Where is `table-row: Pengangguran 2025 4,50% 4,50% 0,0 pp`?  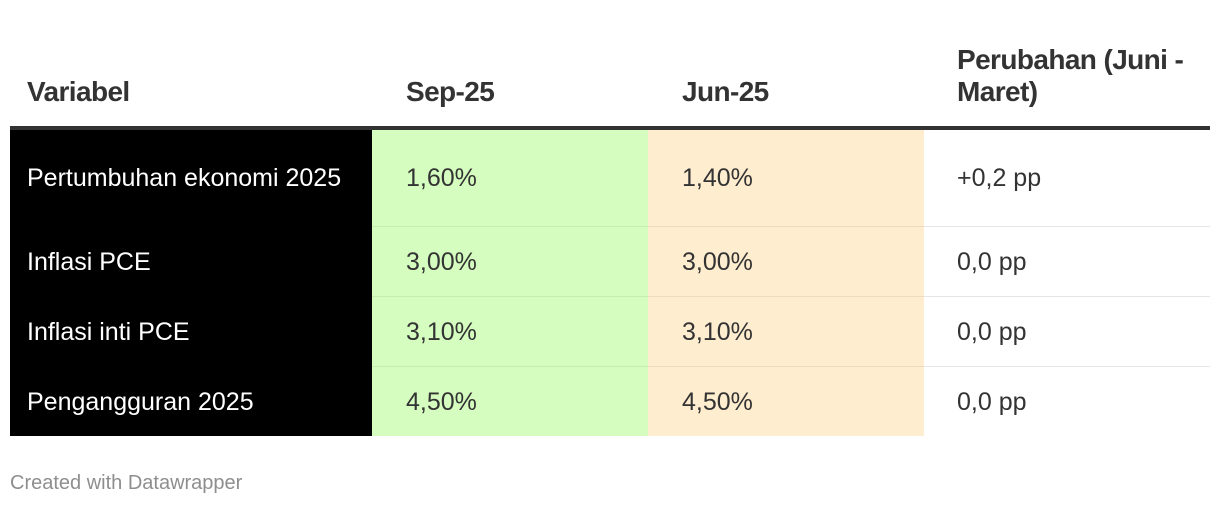
table-row: Pengangguran 2025 4,50% 4,50% 0,0 pp is located at coordinates (610, 401).